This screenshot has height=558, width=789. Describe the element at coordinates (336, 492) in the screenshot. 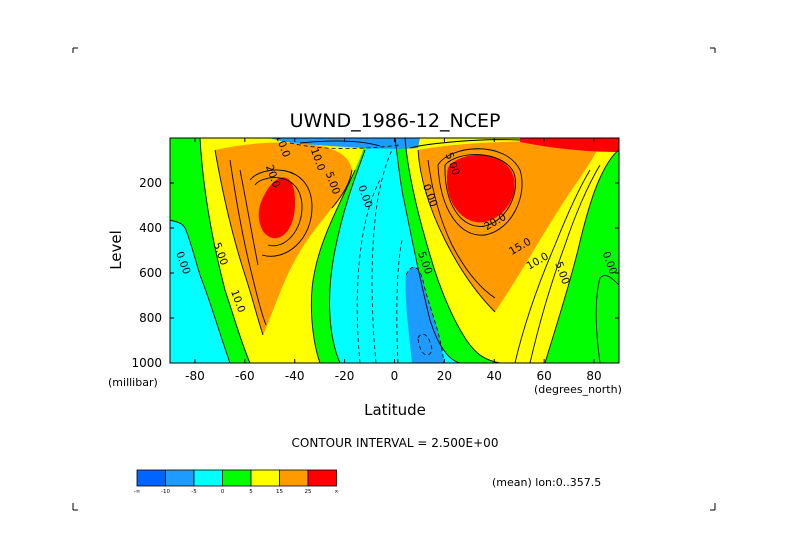

I see `colorbar-label: ∞` at that location.